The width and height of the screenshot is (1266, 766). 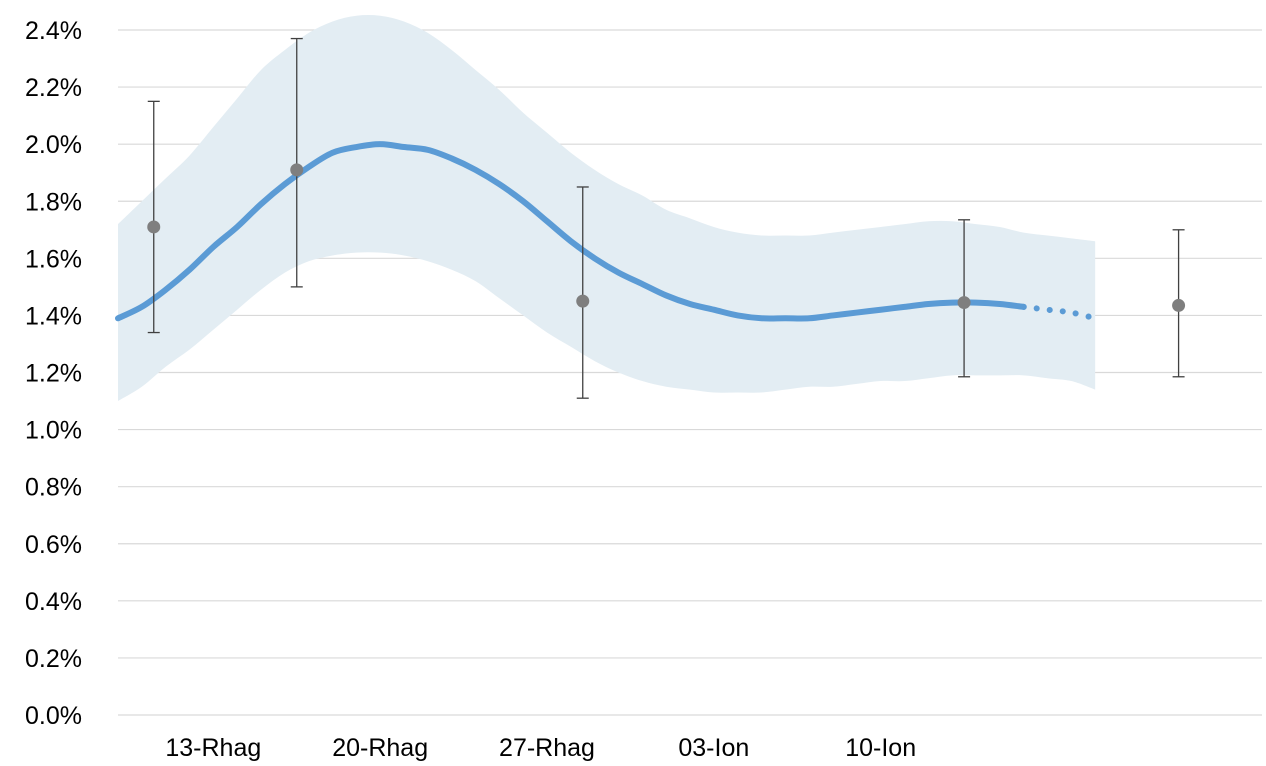 I want to click on y-tick-label: 2.0%, so click(x=53, y=145).